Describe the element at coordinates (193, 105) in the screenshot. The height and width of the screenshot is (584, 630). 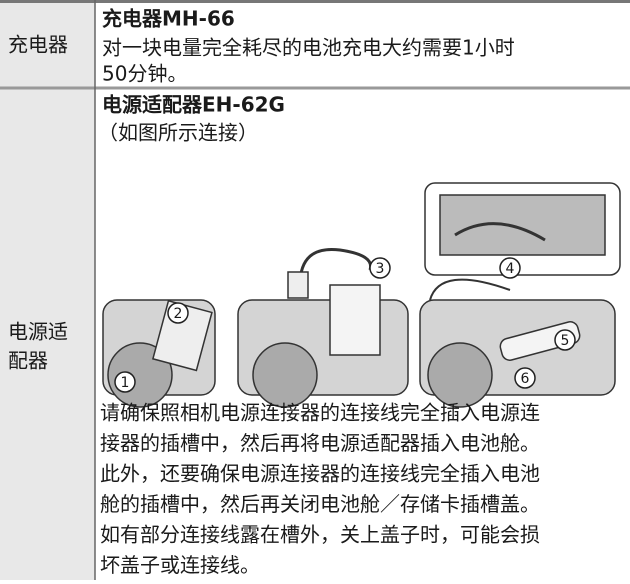
I see `row-title: 电源适配器EH-62G` at that location.